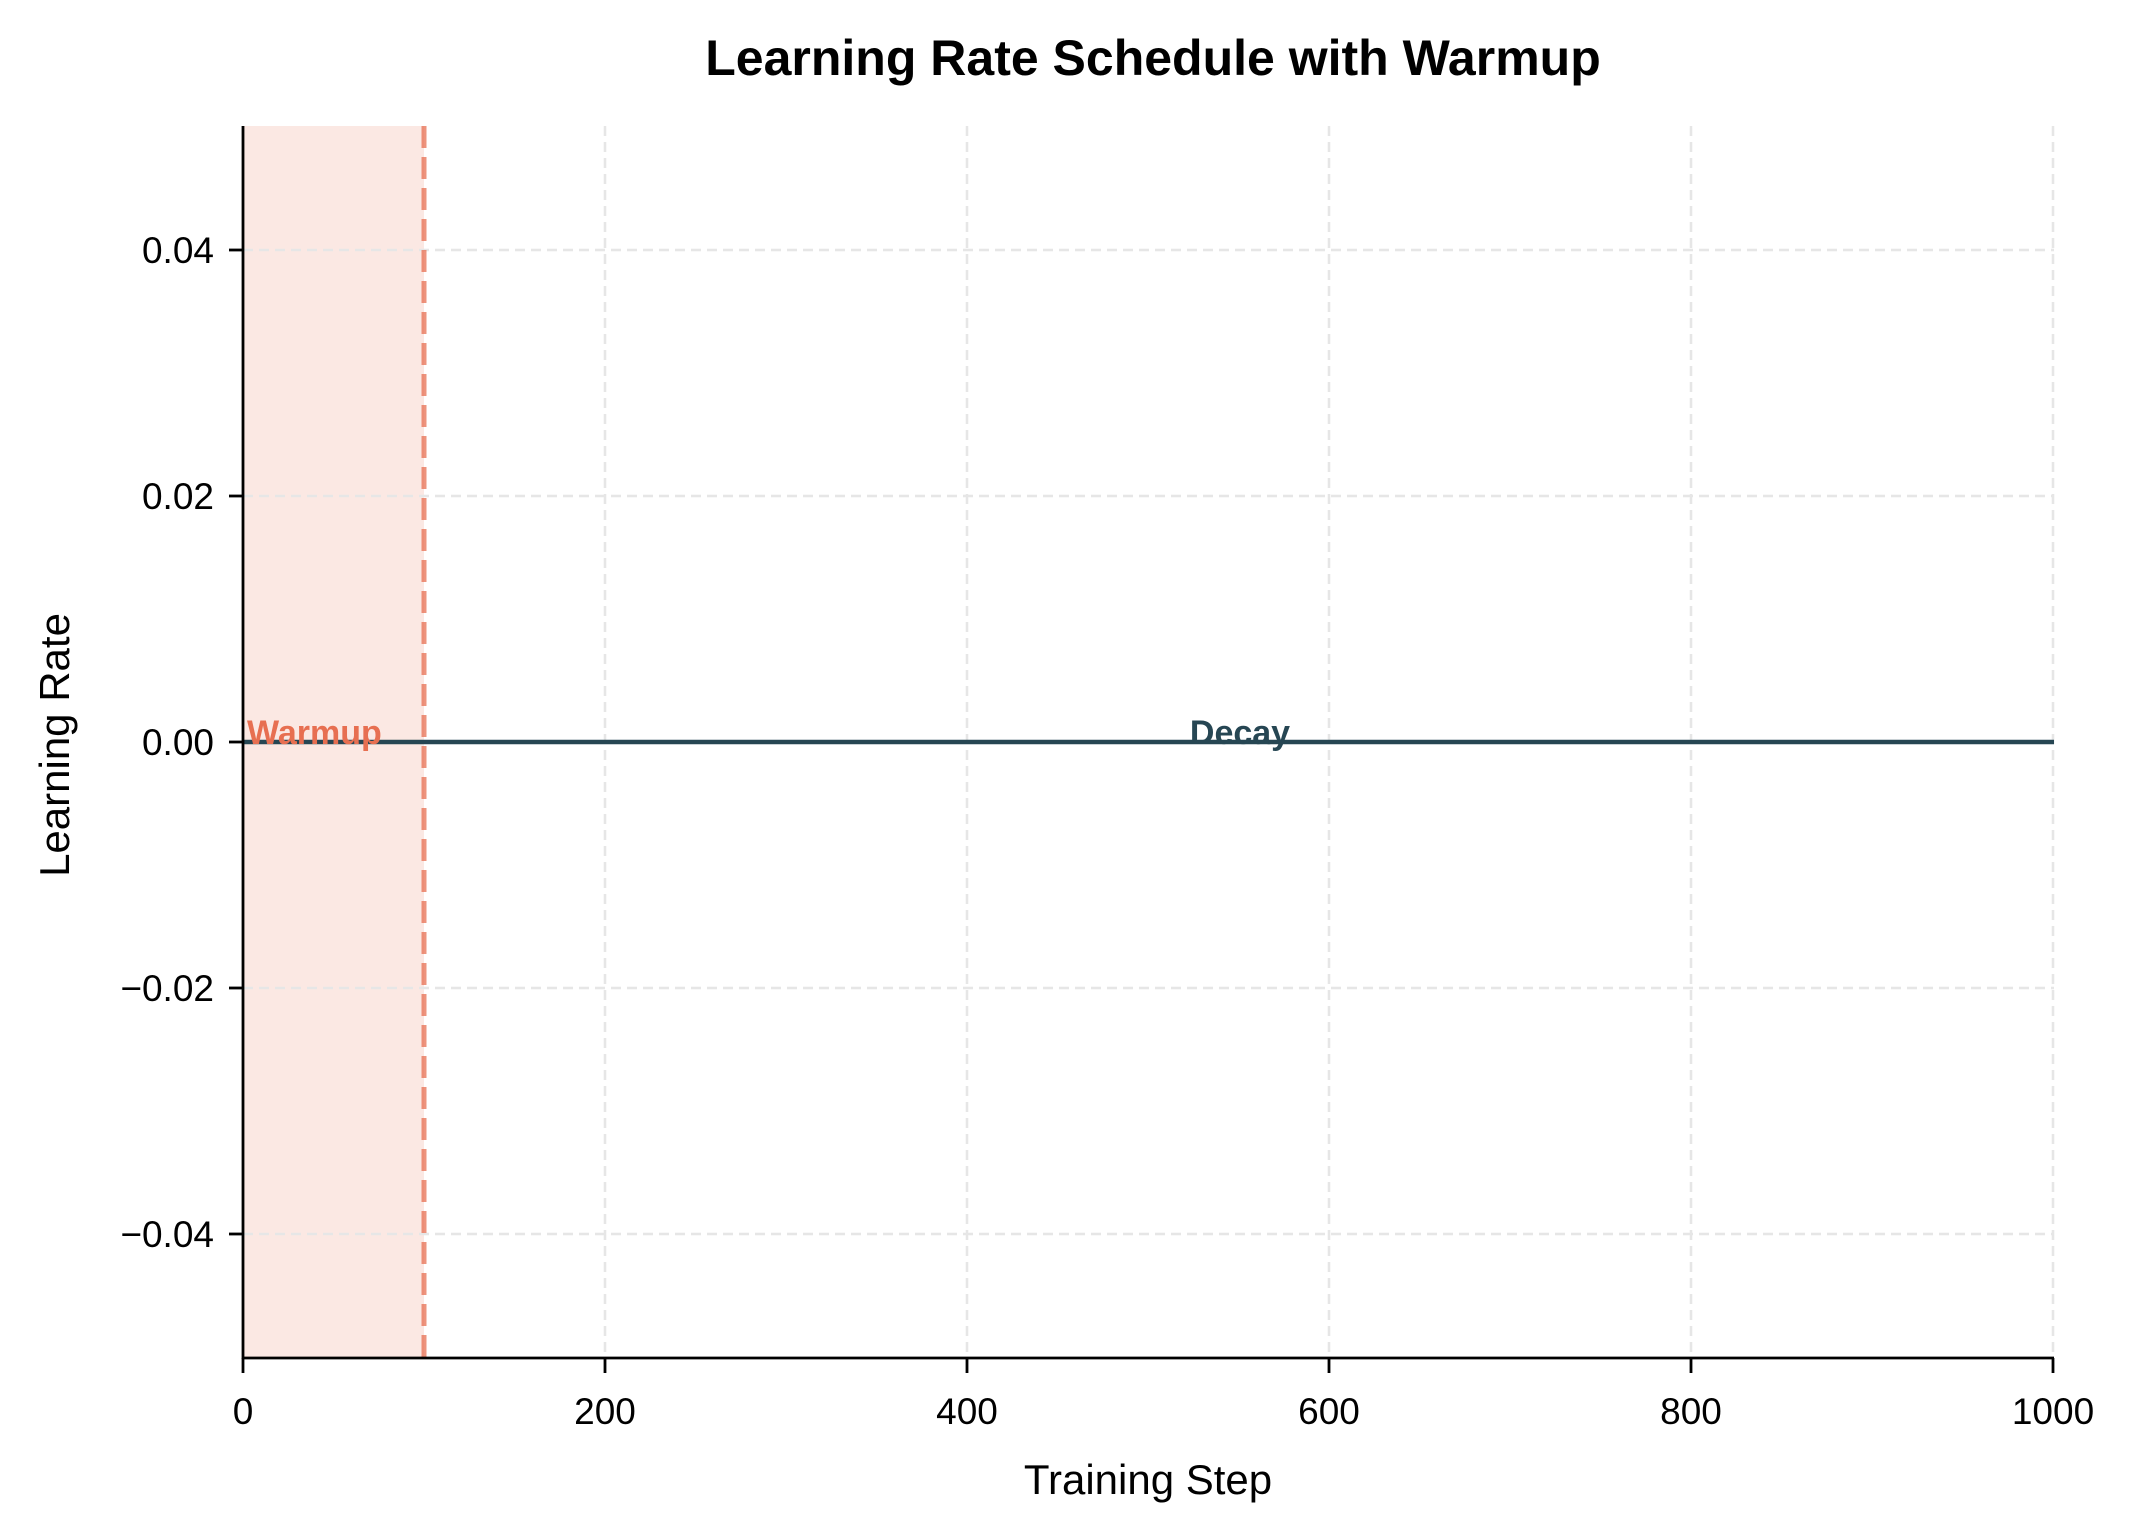 This screenshot has height=1534, width=2134. I want to click on y-tick-labels: 0.04 0.02 0.00 −0.02 −0.04, so click(167, 742).